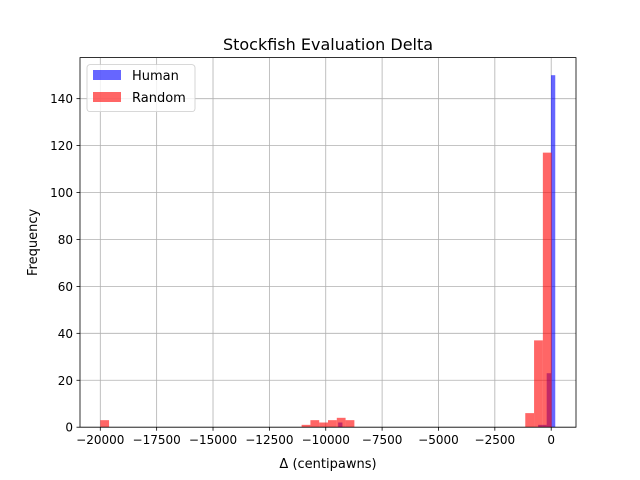 The width and height of the screenshot is (640, 480). I want to click on legend-label-random: Random, so click(159, 98).